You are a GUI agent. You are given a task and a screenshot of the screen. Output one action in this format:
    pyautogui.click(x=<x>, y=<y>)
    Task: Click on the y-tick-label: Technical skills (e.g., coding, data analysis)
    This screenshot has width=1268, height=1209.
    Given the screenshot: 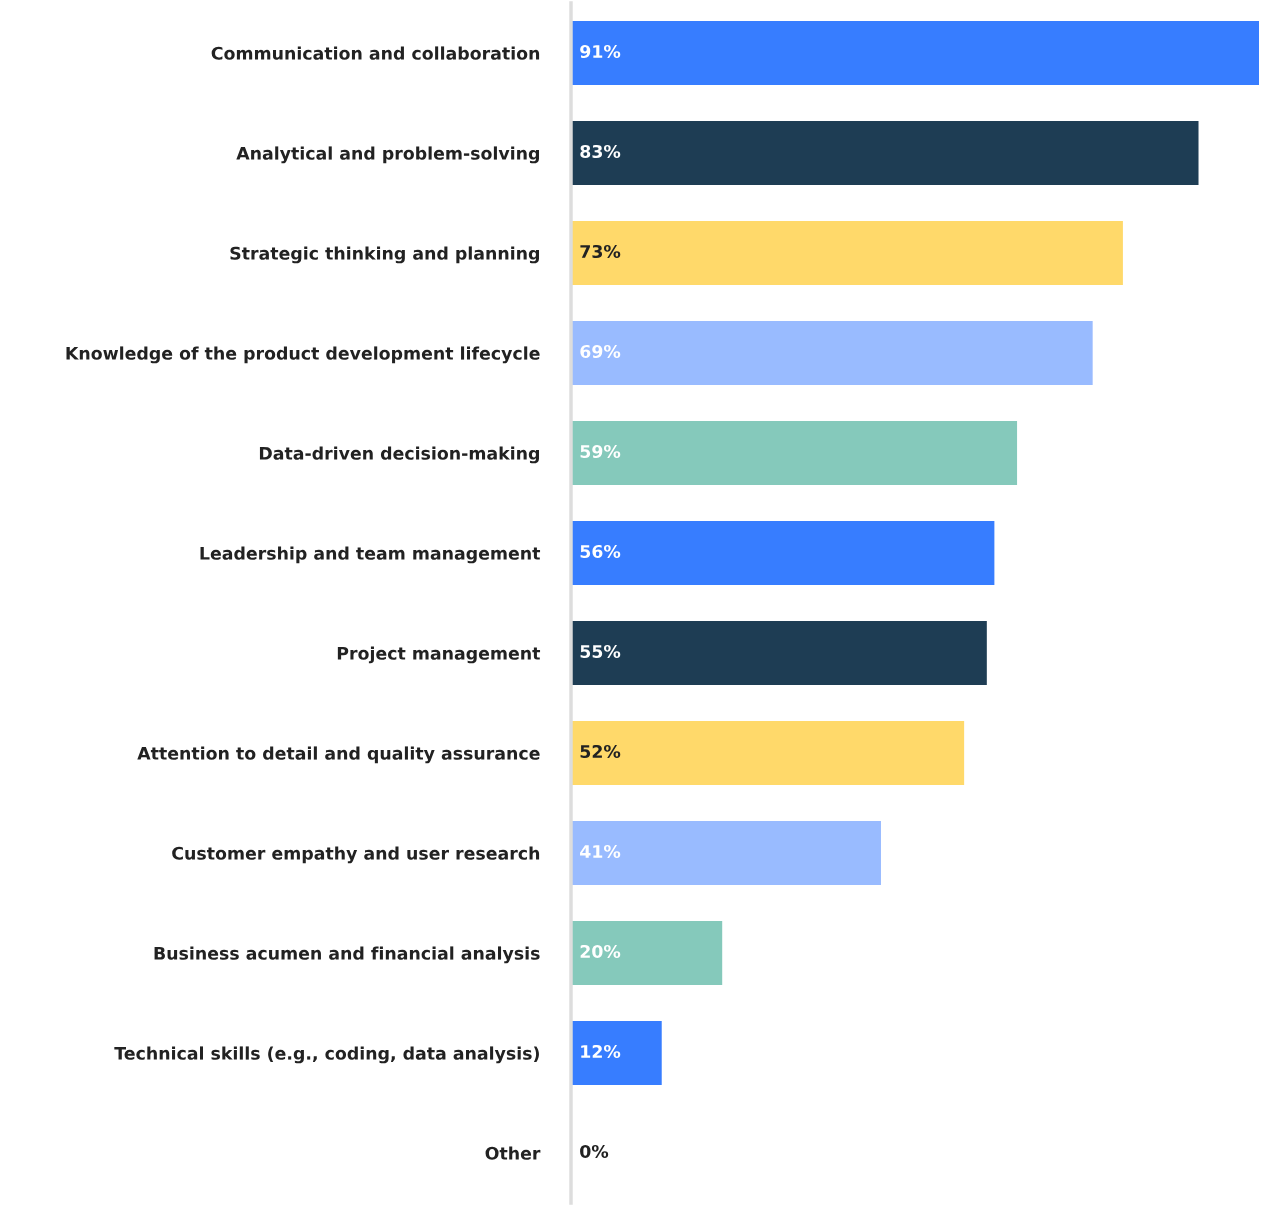 What is the action you would take?
    pyautogui.click(x=326, y=1055)
    